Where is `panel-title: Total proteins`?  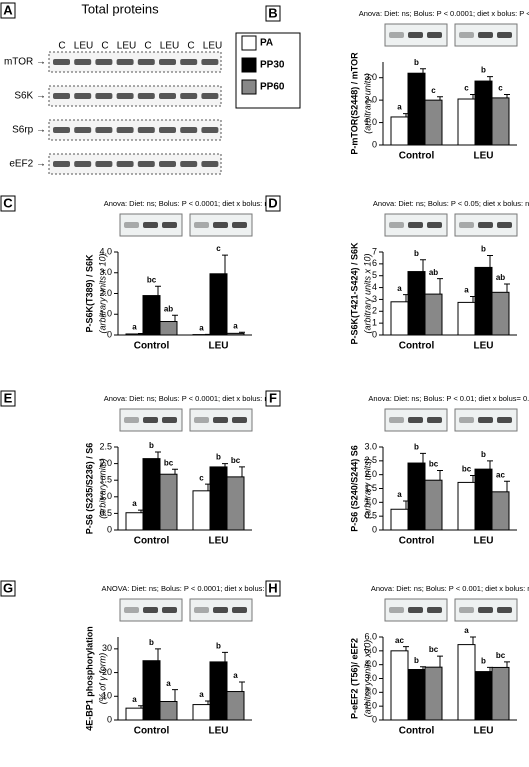 panel-title: Total proteins is located at coordinates (120, 8).